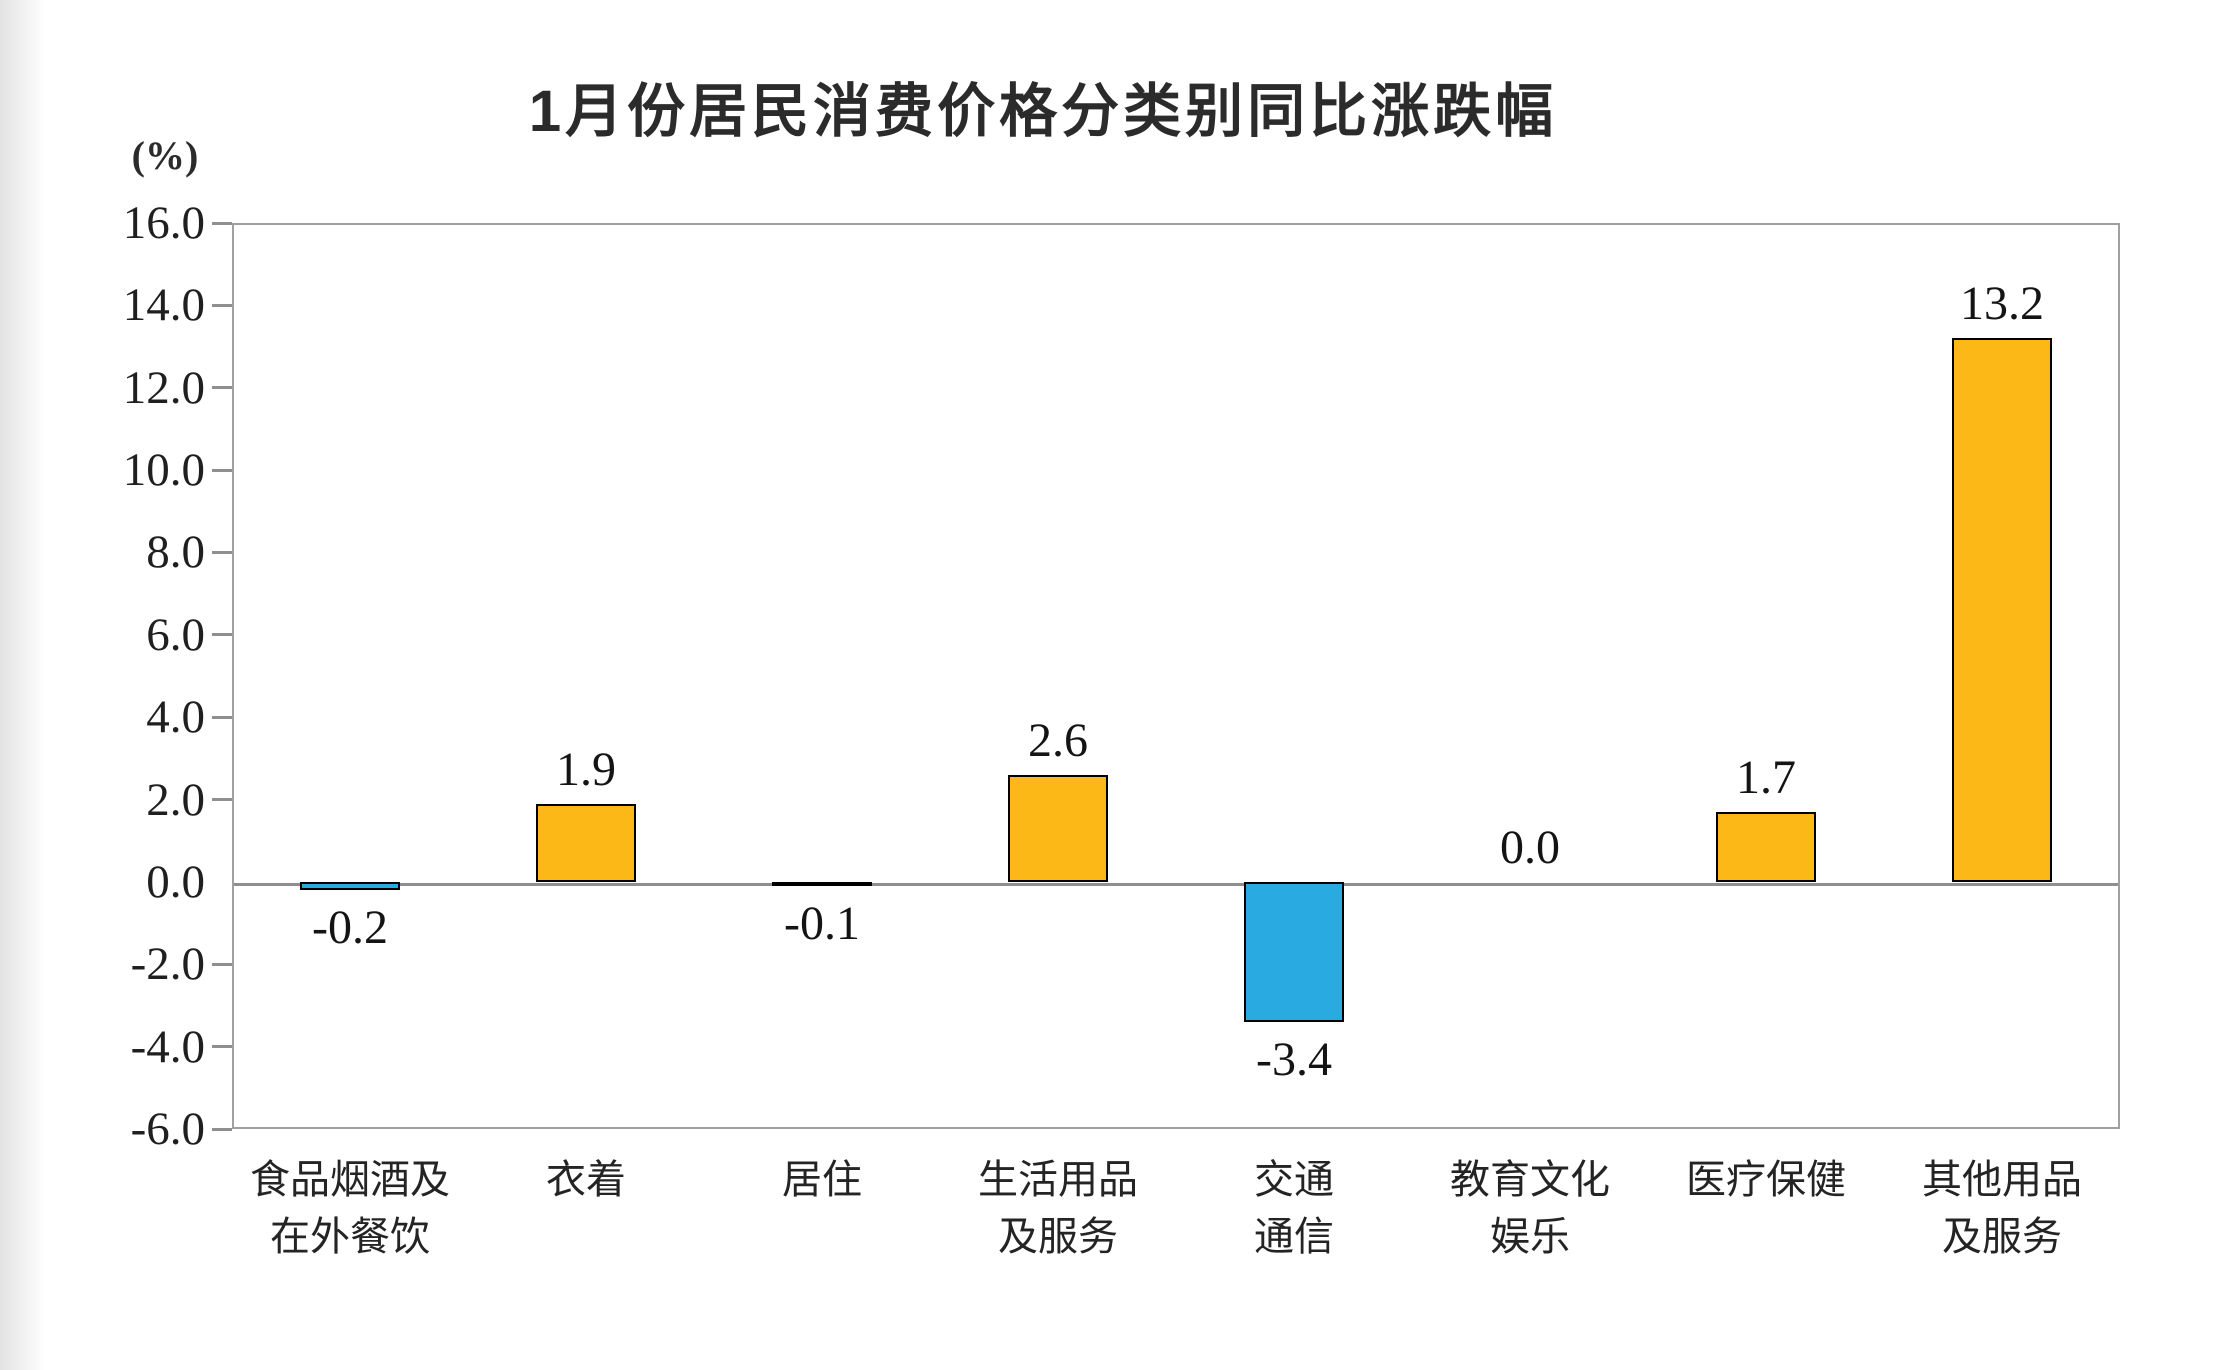  I want to click on y-axis-unit-label: (%), so click(165, 155).